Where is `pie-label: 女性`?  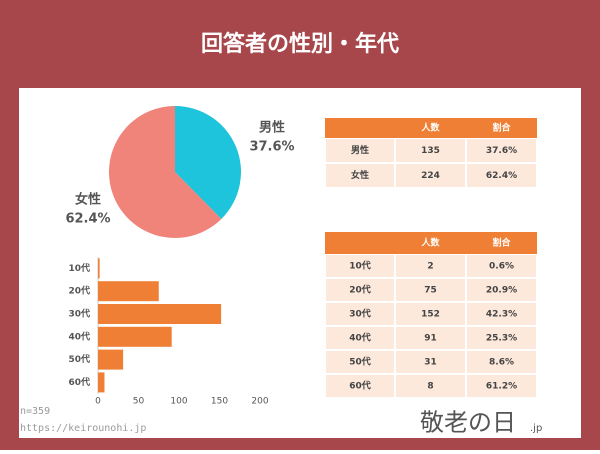
pie-label: 女性 is located at coordinates (88, 200).